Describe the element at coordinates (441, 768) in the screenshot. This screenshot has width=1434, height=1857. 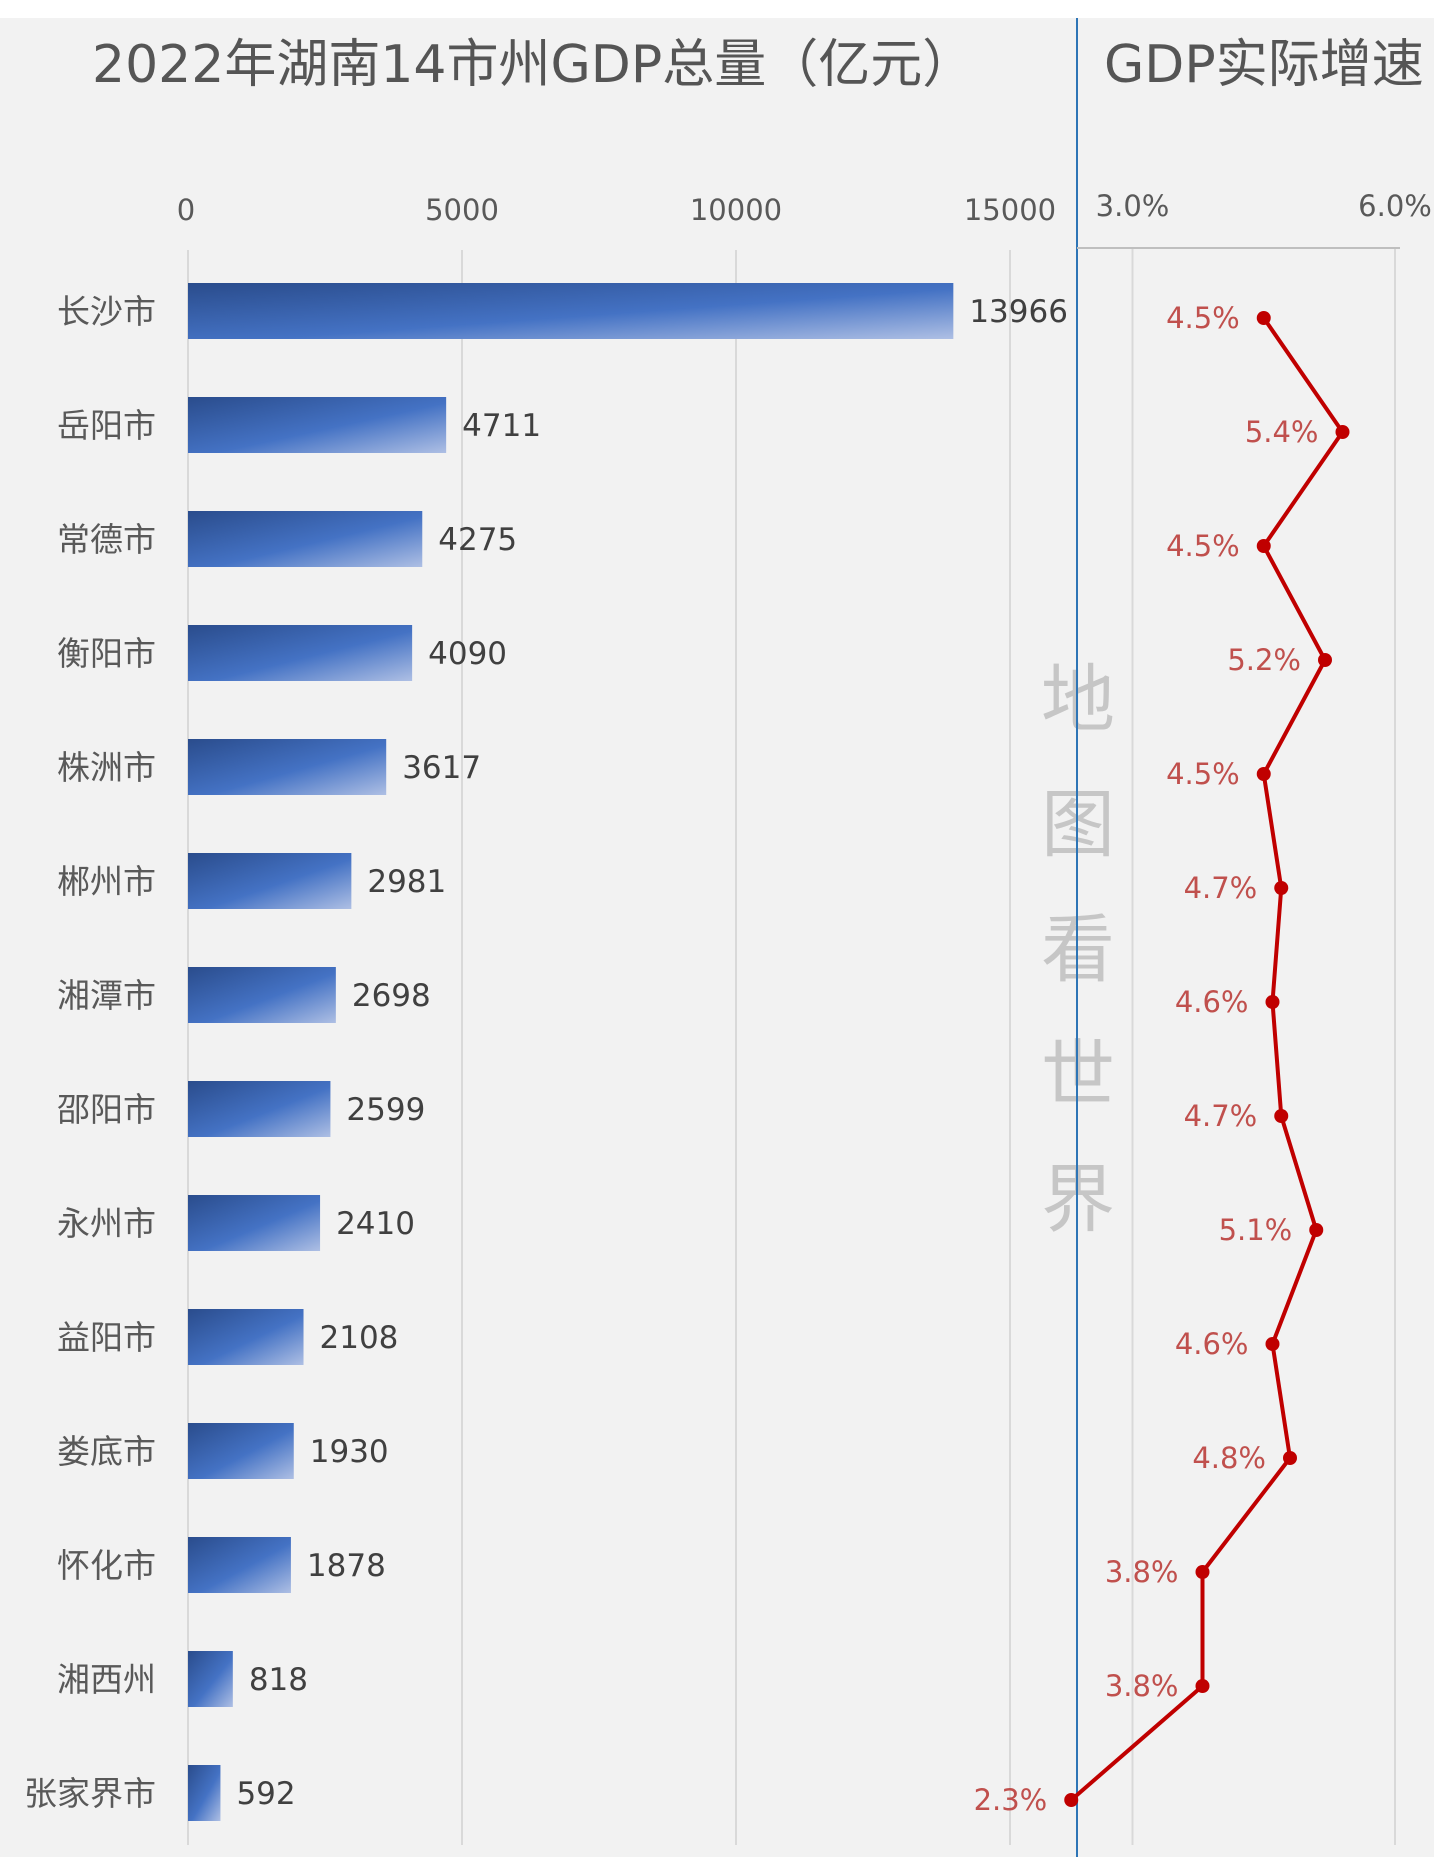
I see `bar-value-label: 3617` at that location.